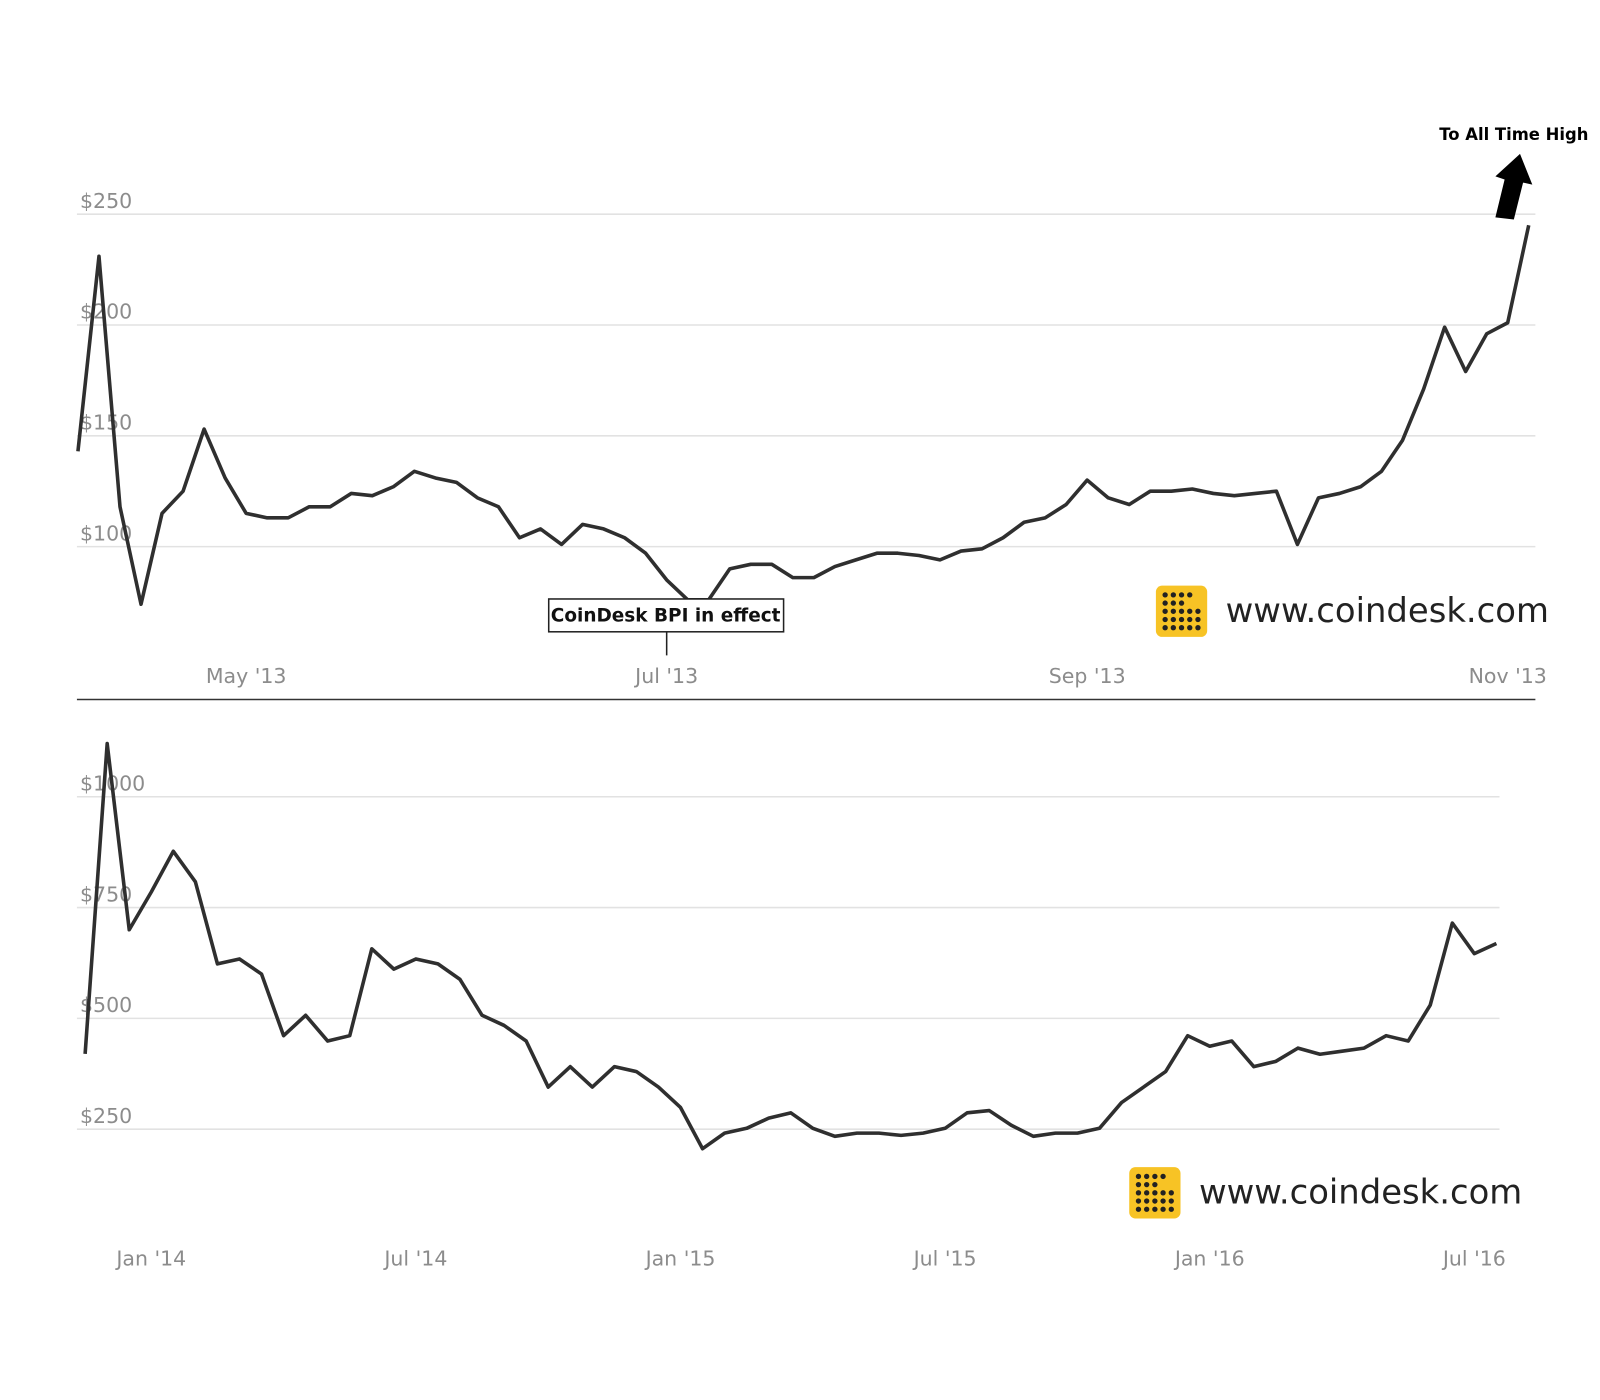 The image size is (1600, 1400). I want to click on x-tick-label: Jan '15, so click(680, 1258).